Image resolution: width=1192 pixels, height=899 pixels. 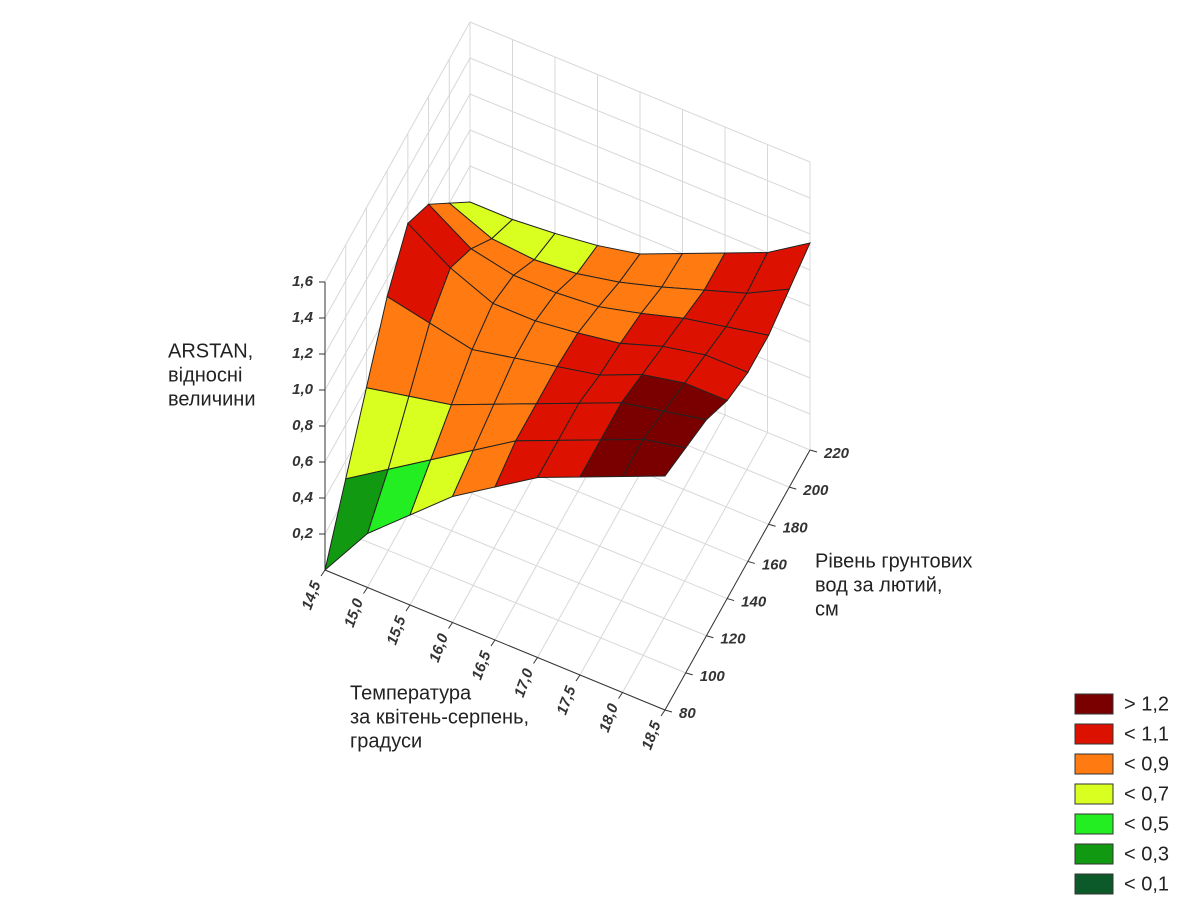 What do you see at coordinates (303, 461) in the screenshot?
I see `z-tick-label: 0,6` at bounding box center [303, 461].